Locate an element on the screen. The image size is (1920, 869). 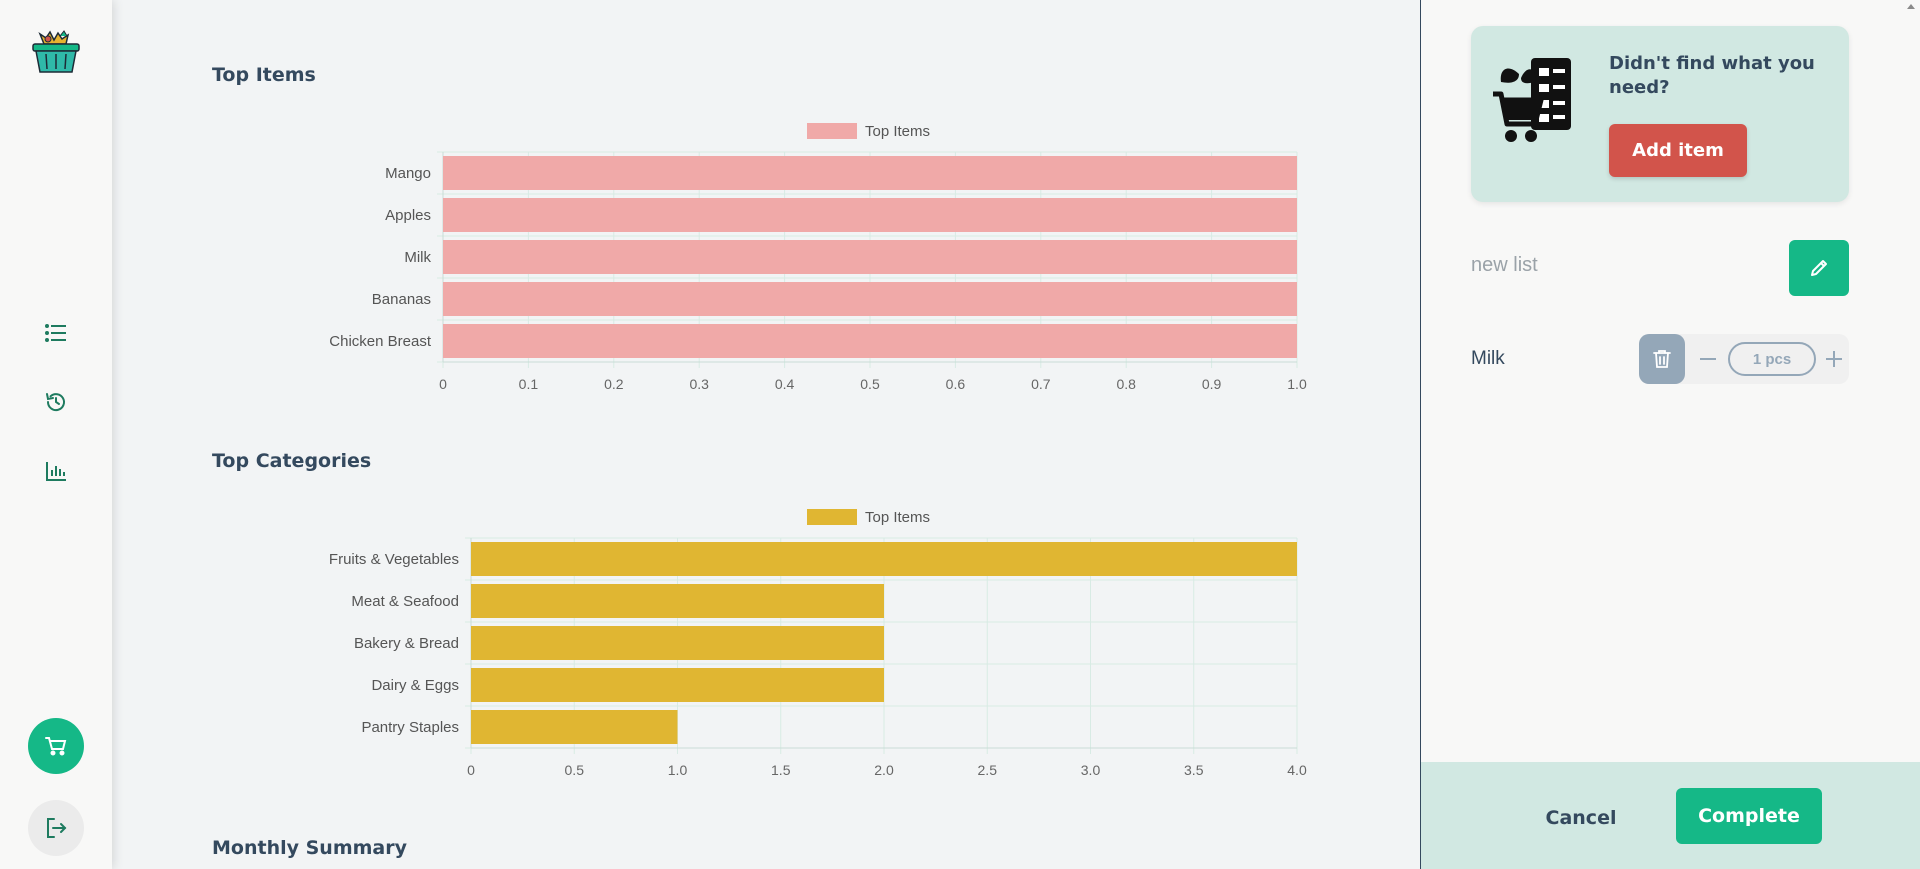
add-item-card: Didn't find what you need? Add item is located at coordinates (1660, 114).